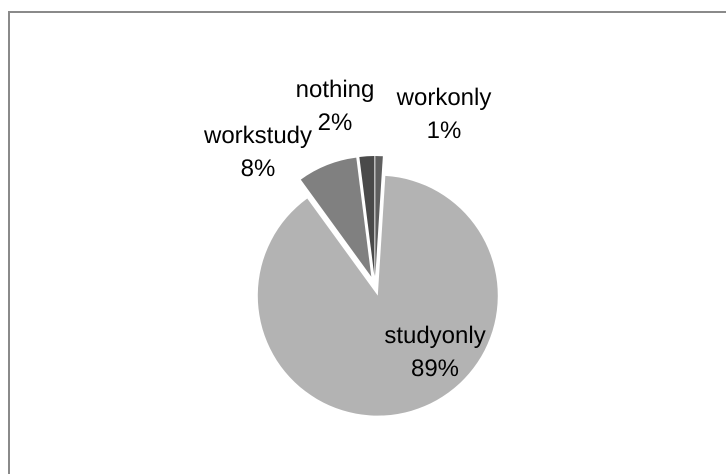 The image size is (726, 474). Describe the element at coordinates (444, 97) in the screenshot. I see `slice-label: workonly` at that location.